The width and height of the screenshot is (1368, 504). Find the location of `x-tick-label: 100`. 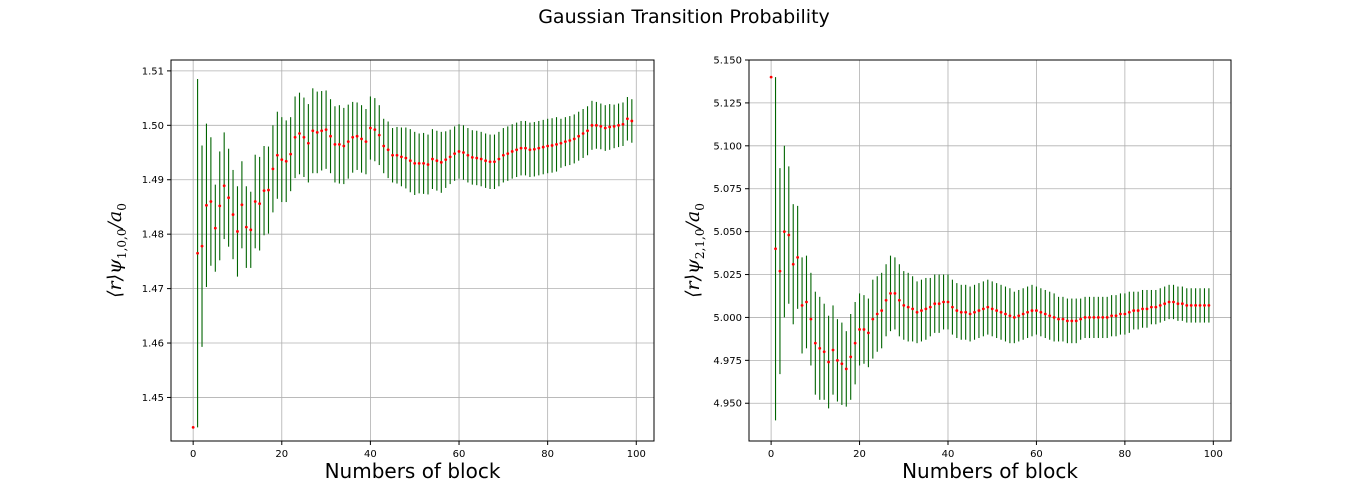

x-tick-label: 100 is located at coordinates (636, 454).